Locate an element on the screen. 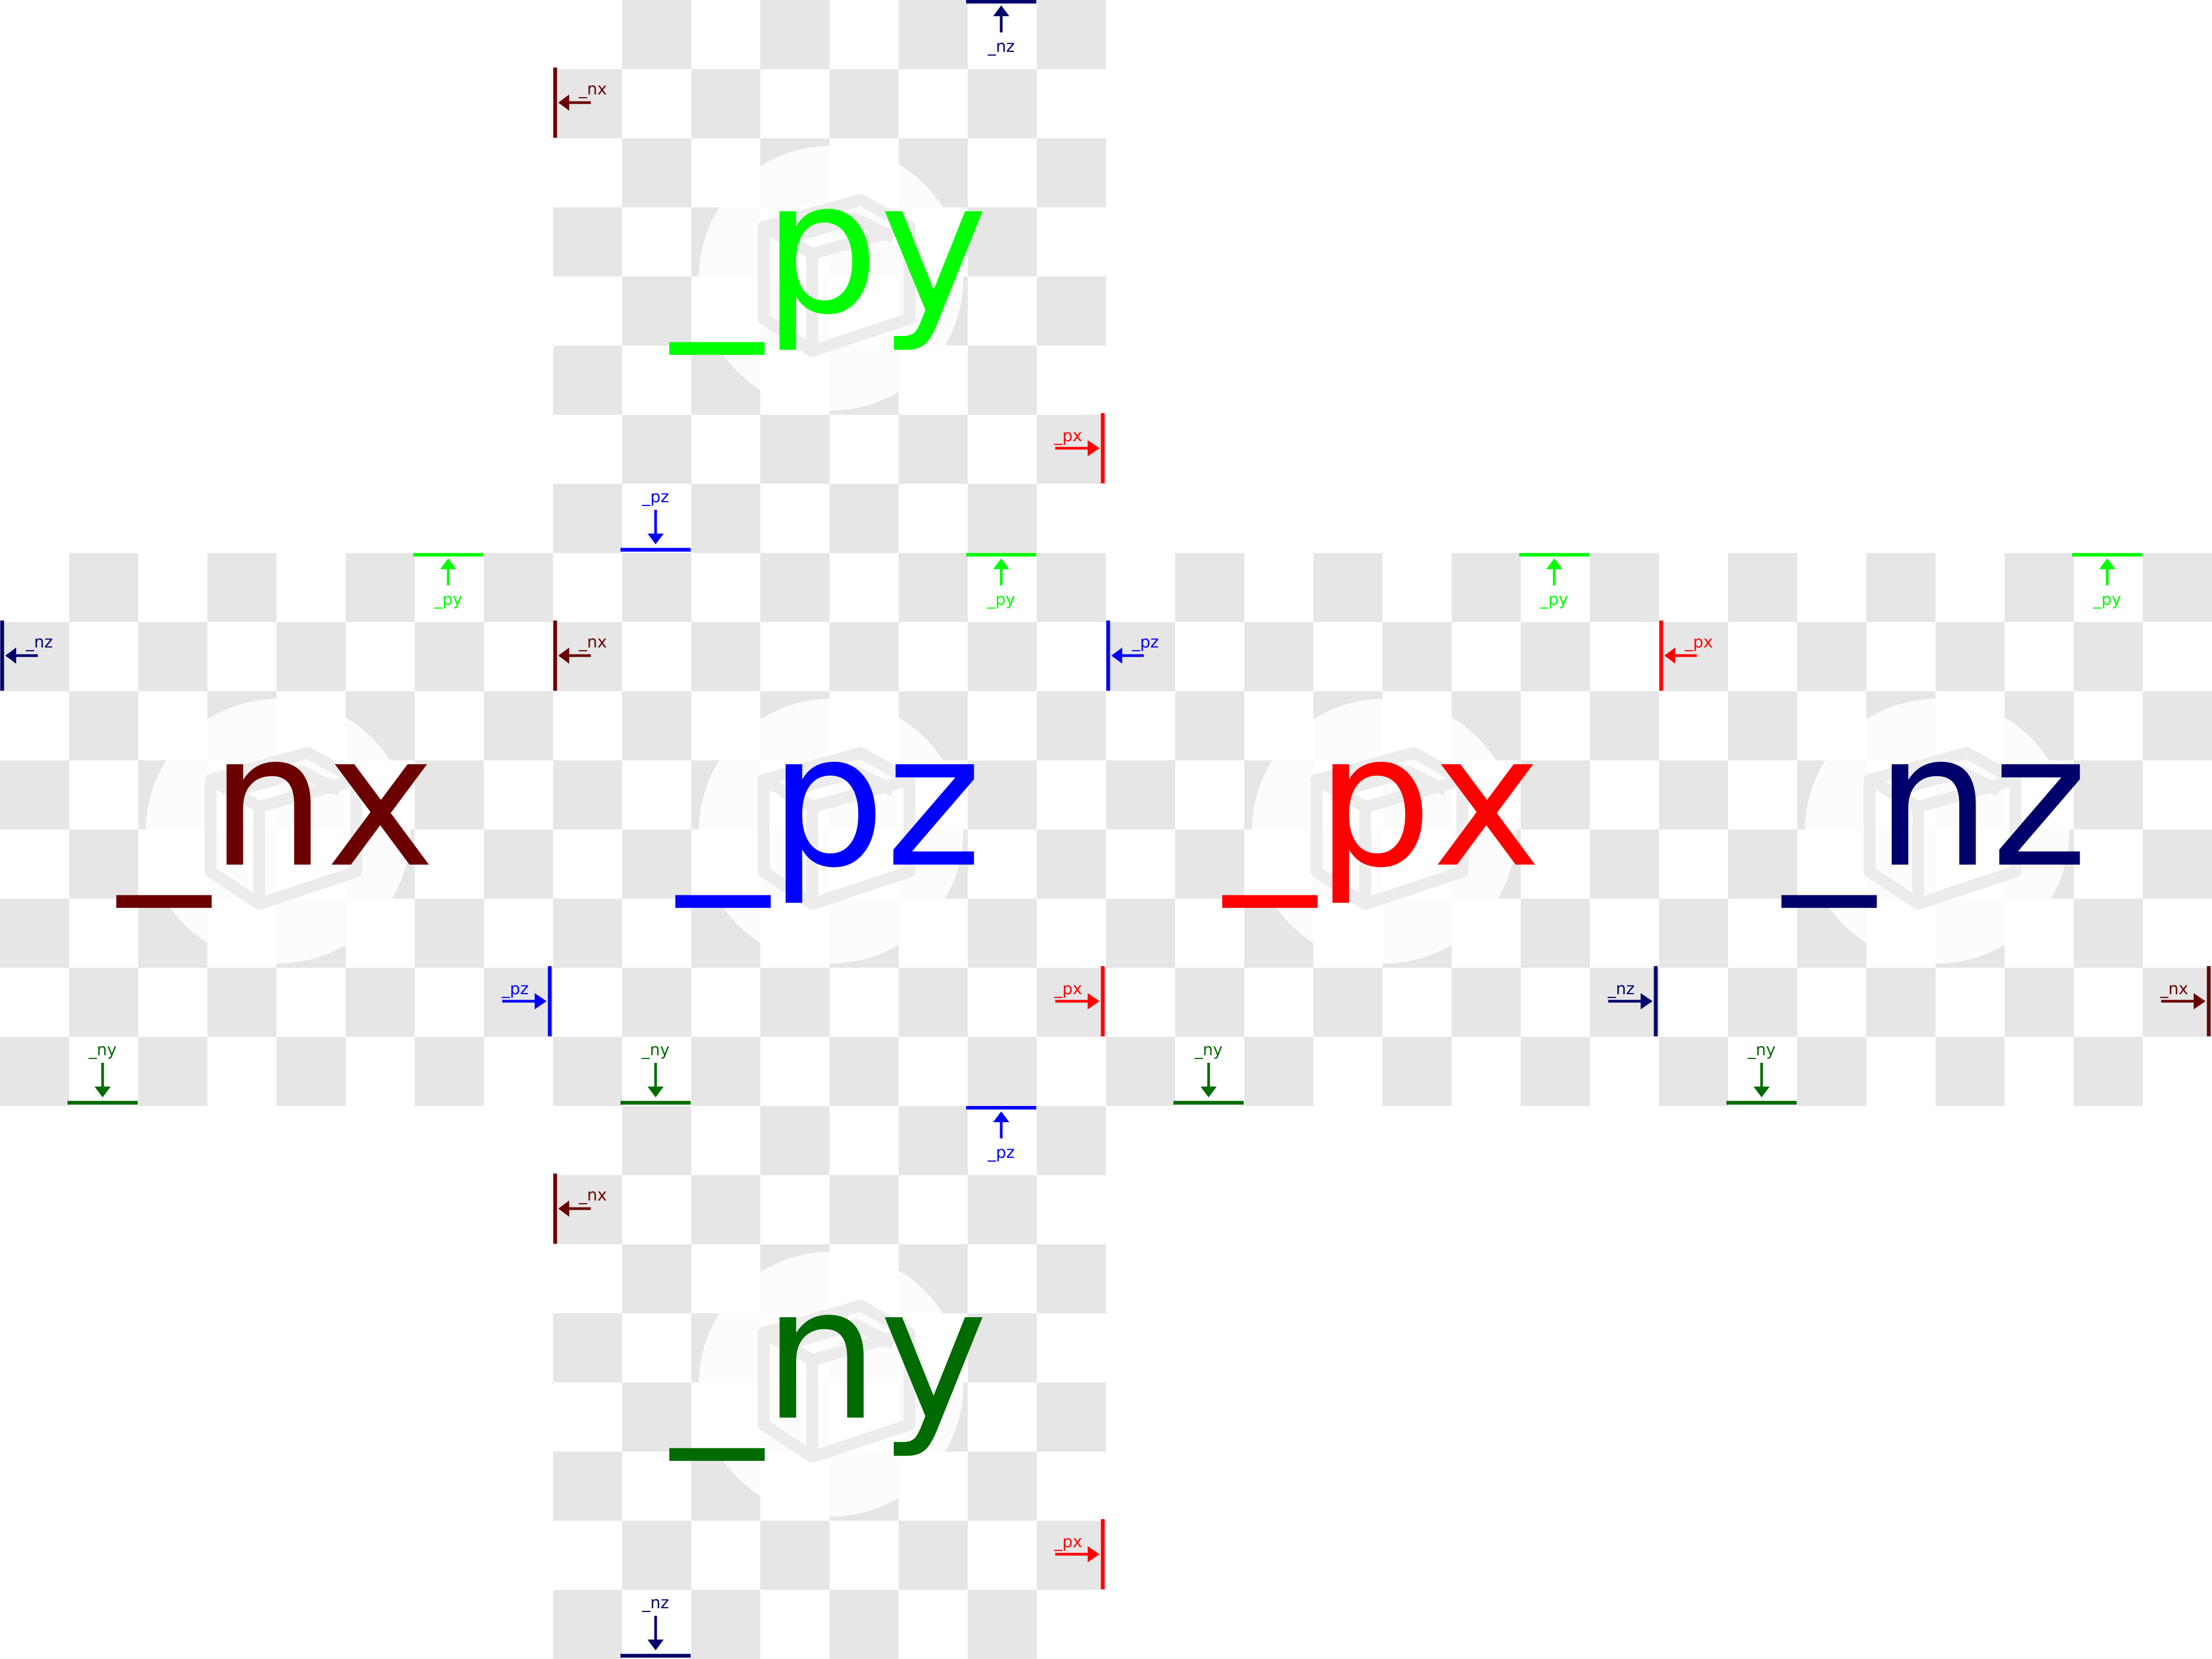  face-ny: _ny _pz _nx _px _nz is located at coordinates (829, 1382).